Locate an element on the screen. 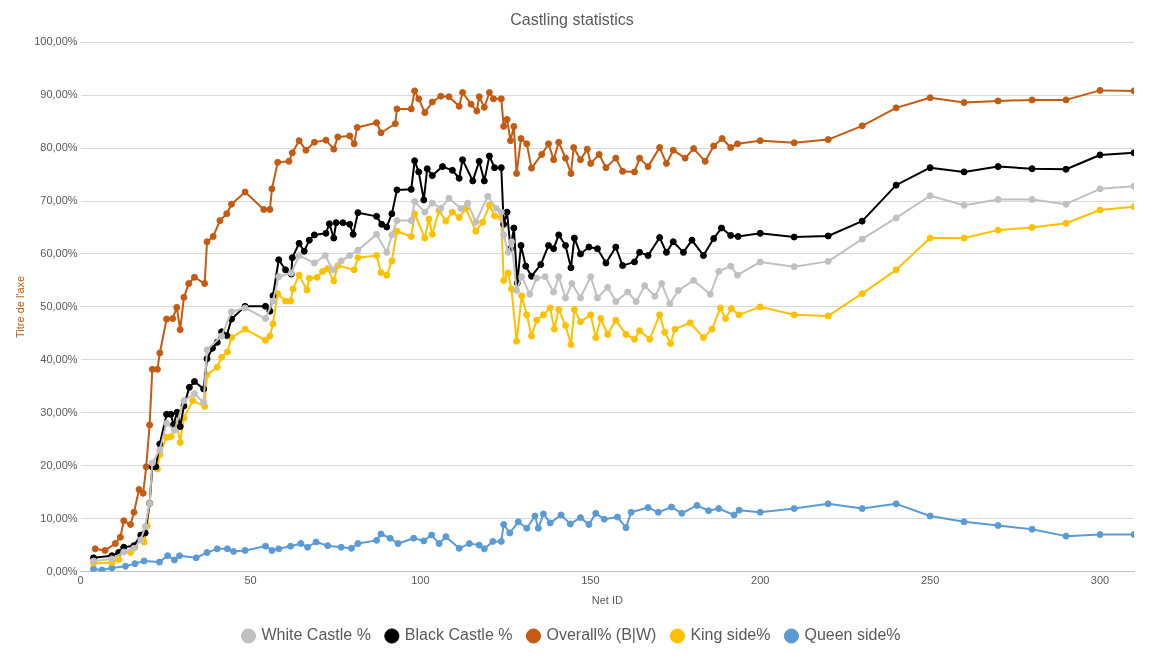  x-tick-label: 0 is located at coordinates (80, 580).